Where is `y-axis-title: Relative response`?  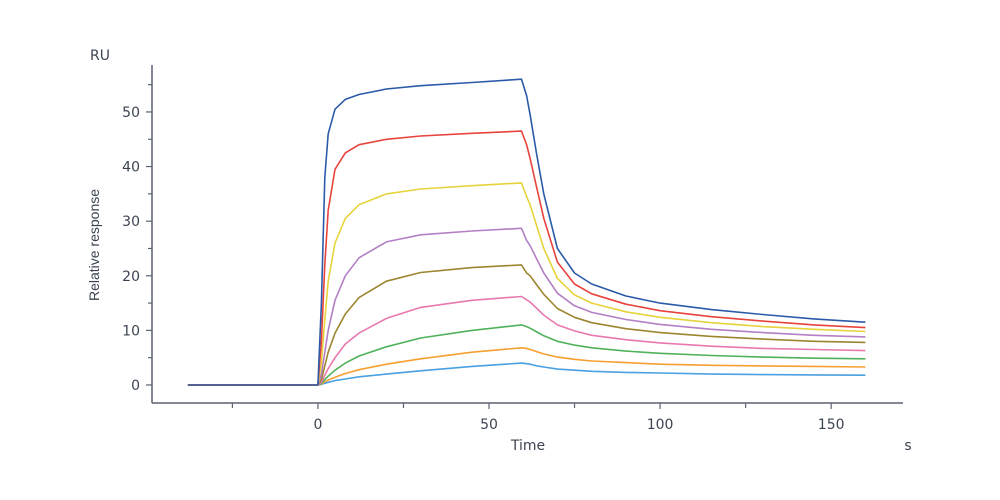 y-axis-title: Relative response is located at coordinates (94, 245).